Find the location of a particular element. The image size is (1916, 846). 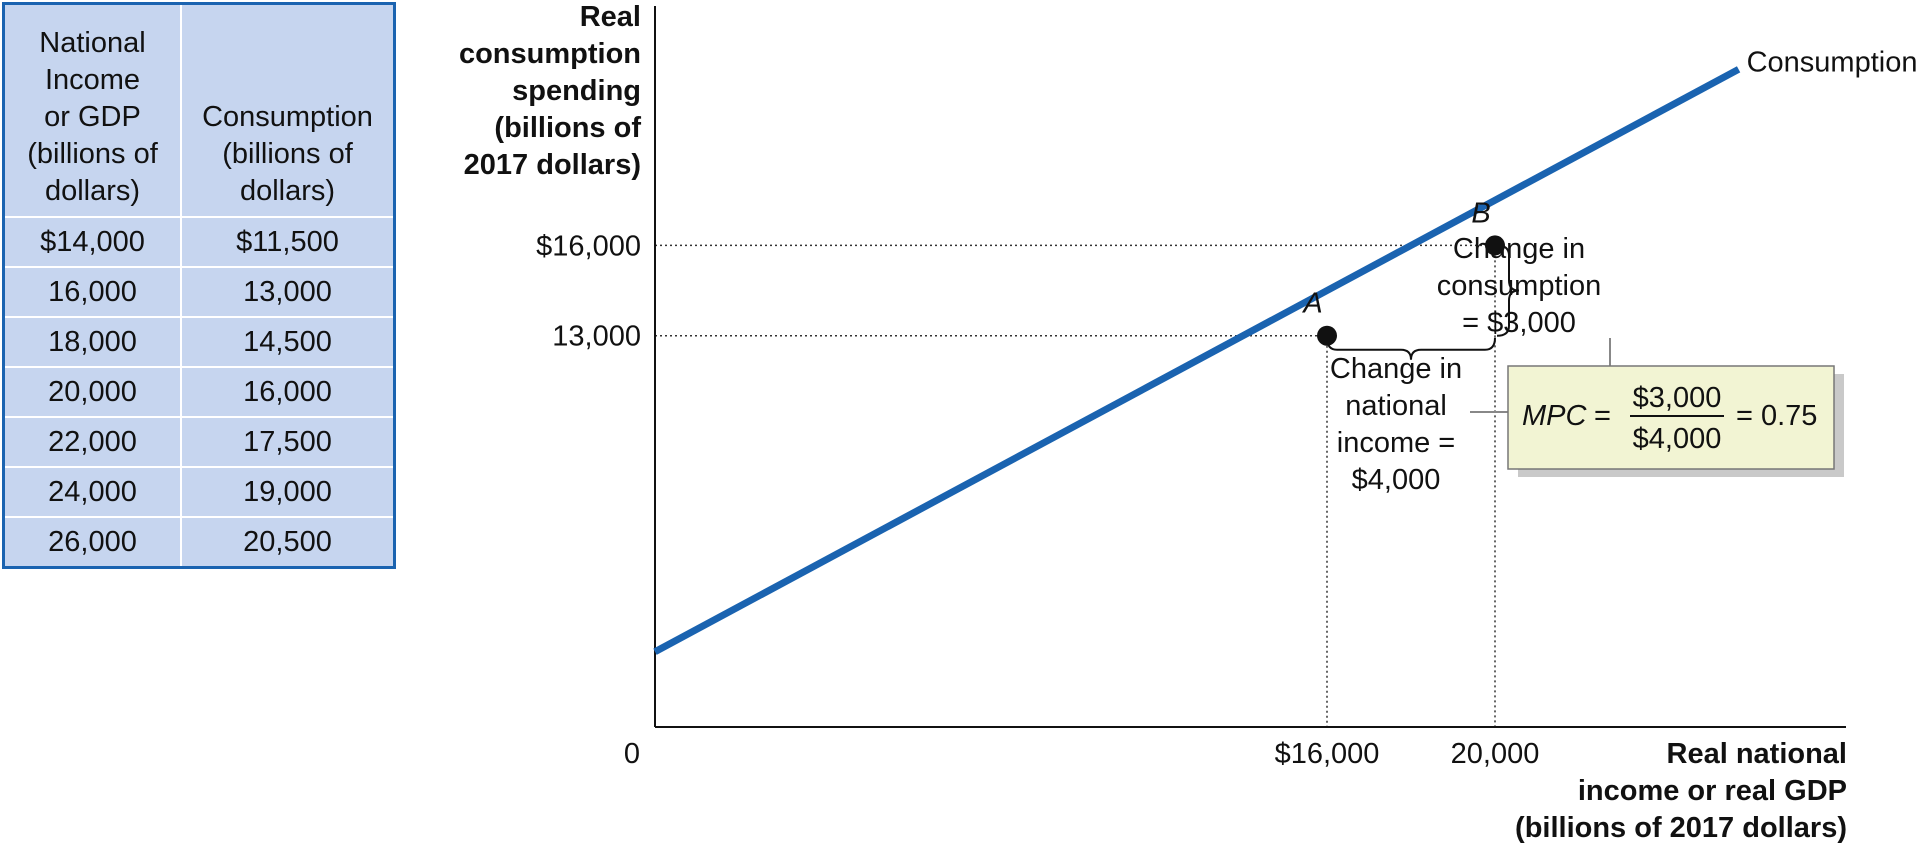

x-axis-label-line: Real national is located at coordinates (1757, 754).